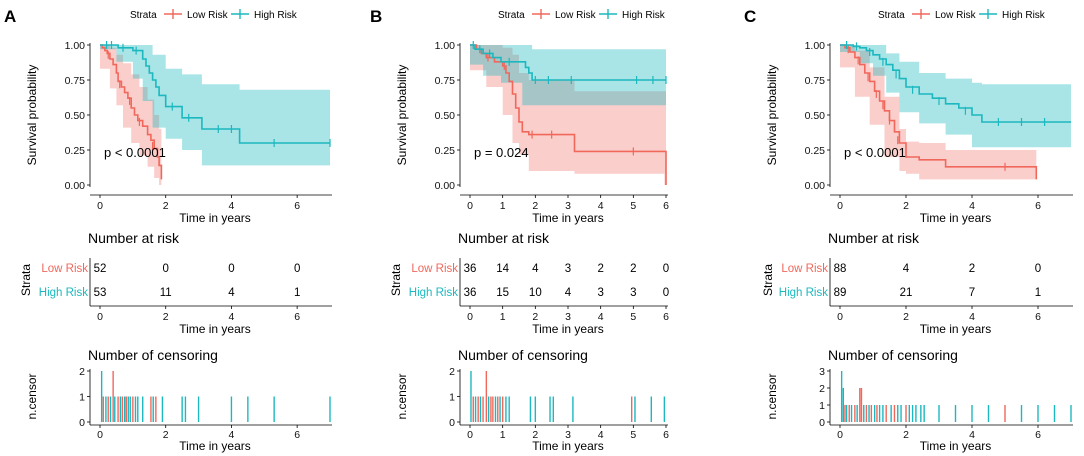 The image size is (1084, 456). Describe the element at coordinates (470, 293) in the screenshot. I see `risk-count-high: 36` at that location.